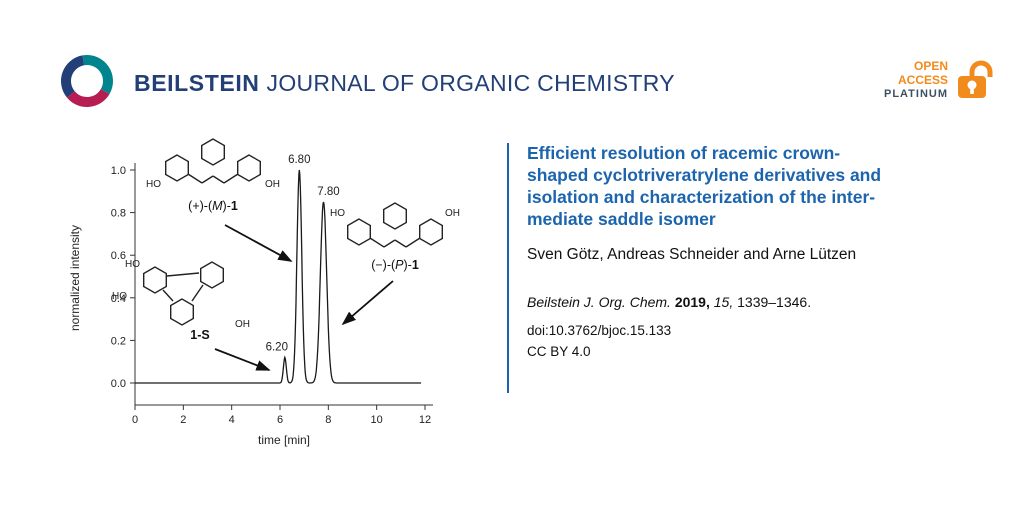 The image size is (1024, 512). I want to click on journal-name: BEILSTEIN JOURNAL OF ORGANIC CHEMISTRY, so click(404, 83).